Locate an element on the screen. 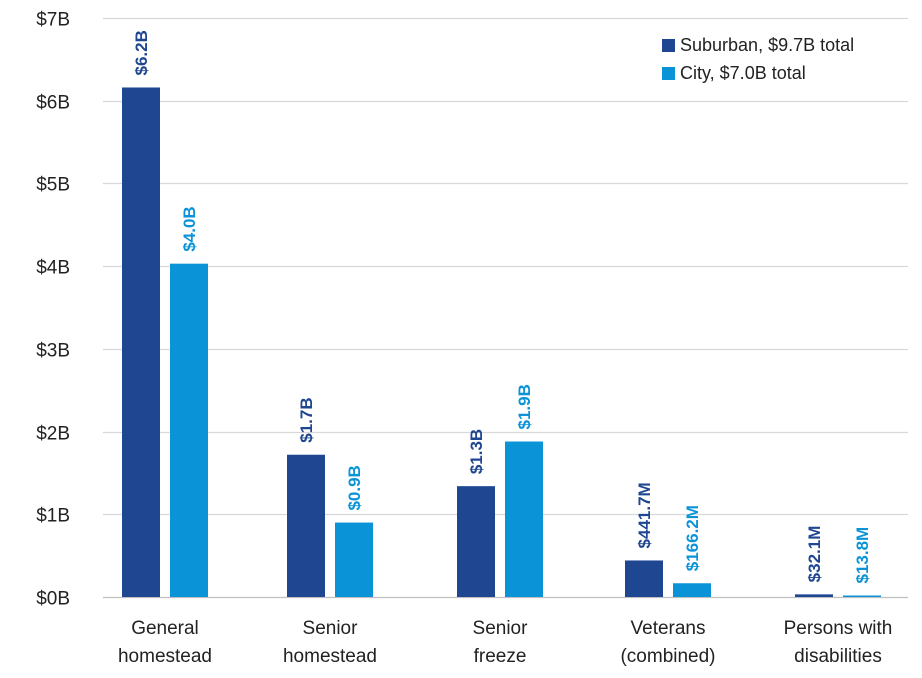 This screenshot has width=922, height=678. y-tick-label: $5B is located at coordinates (53, 185).